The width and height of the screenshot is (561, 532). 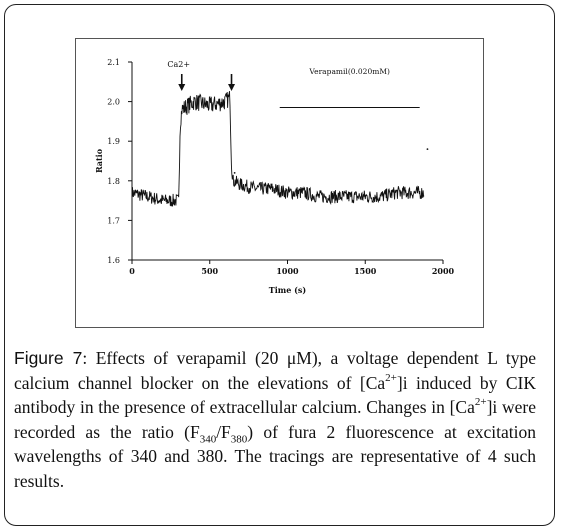 I want to click on ca-annotation: Ca2+, so click(x=178, y=64).